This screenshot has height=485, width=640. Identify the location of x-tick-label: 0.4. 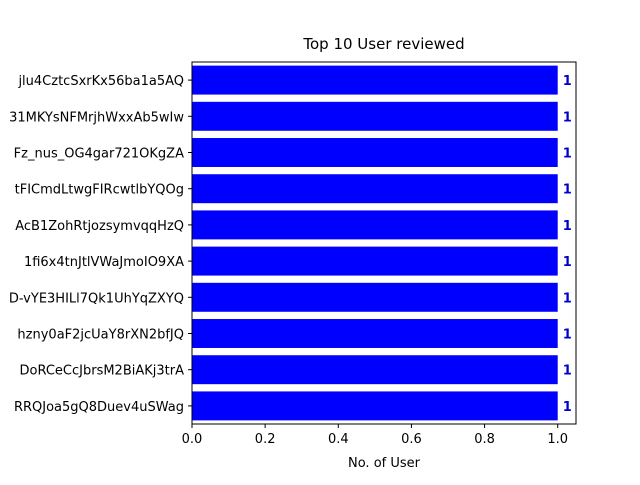
(338, 439).